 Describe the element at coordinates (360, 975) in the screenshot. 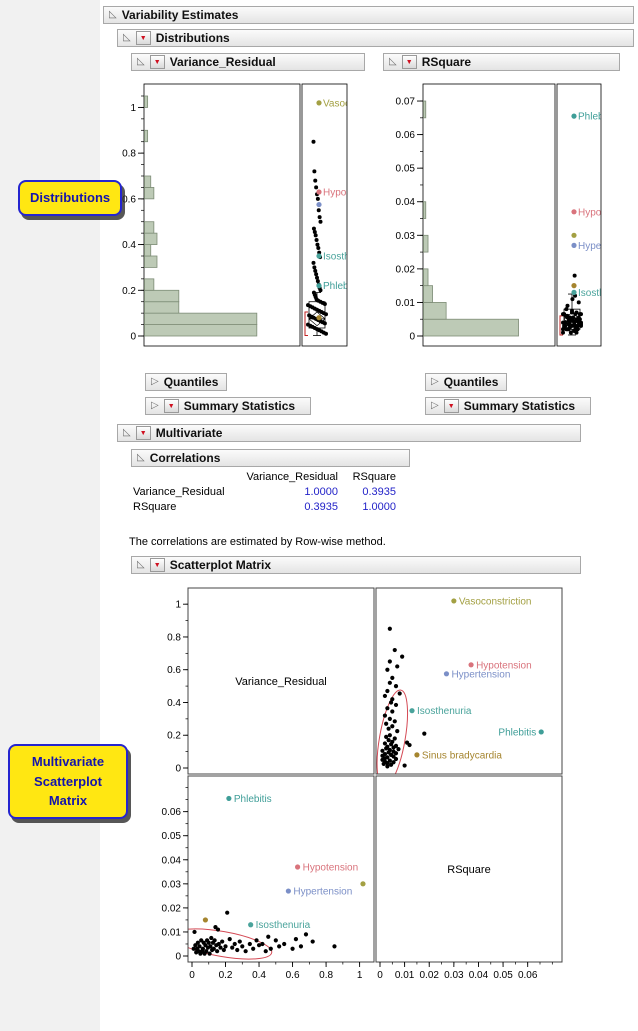

I see `svg-text: 1` at that location.